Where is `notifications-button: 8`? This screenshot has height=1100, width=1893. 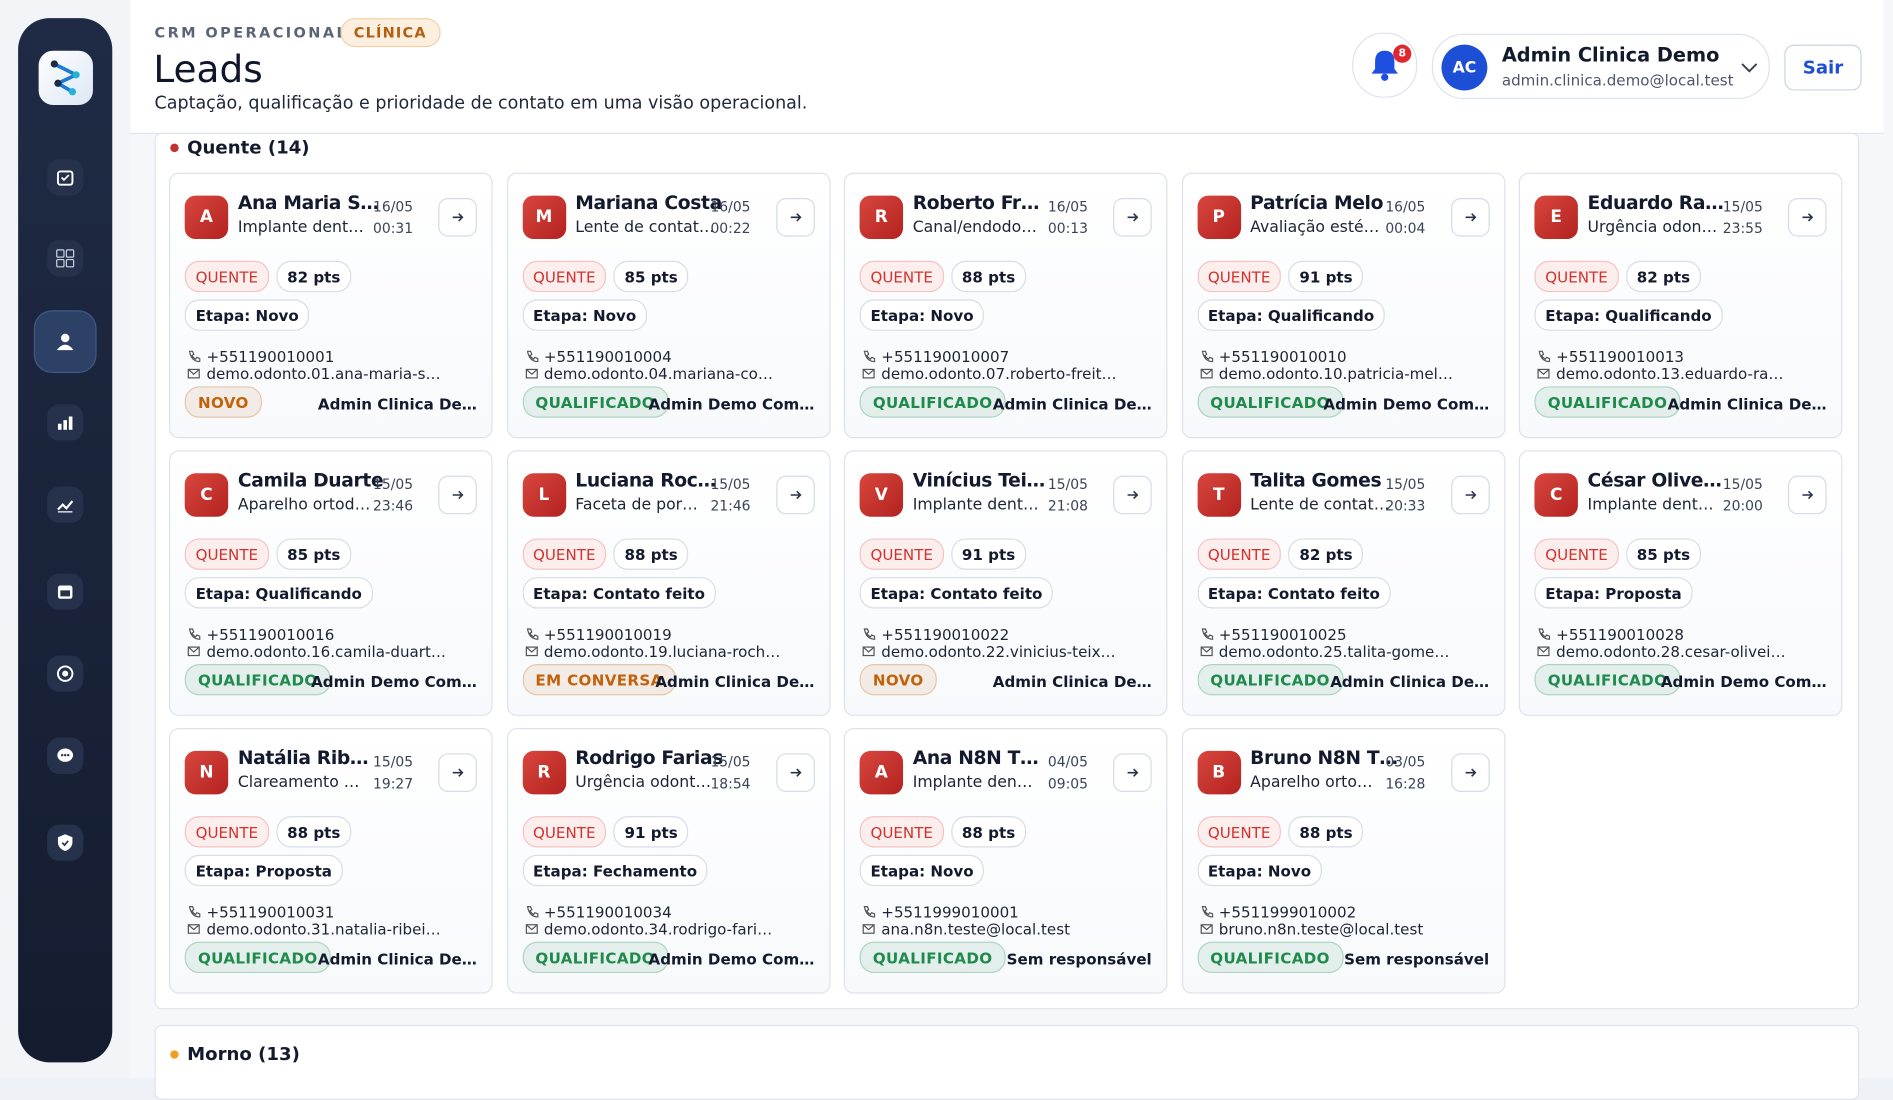
notifications-button: 8 is located at coordinates (1385, 65).